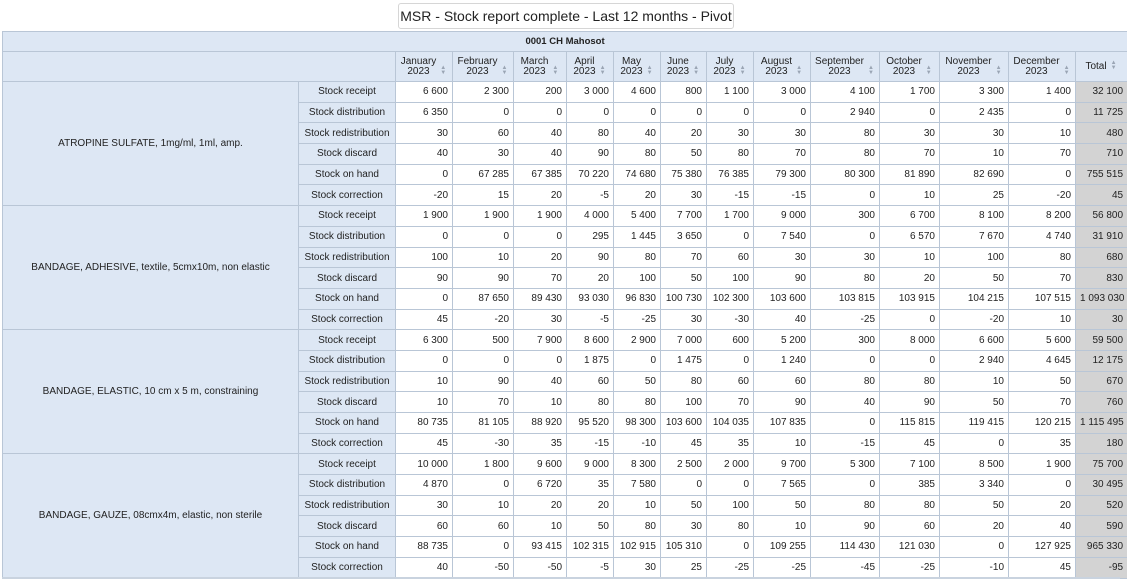  I want to click on total-cell: 480, so click(1100, 133).